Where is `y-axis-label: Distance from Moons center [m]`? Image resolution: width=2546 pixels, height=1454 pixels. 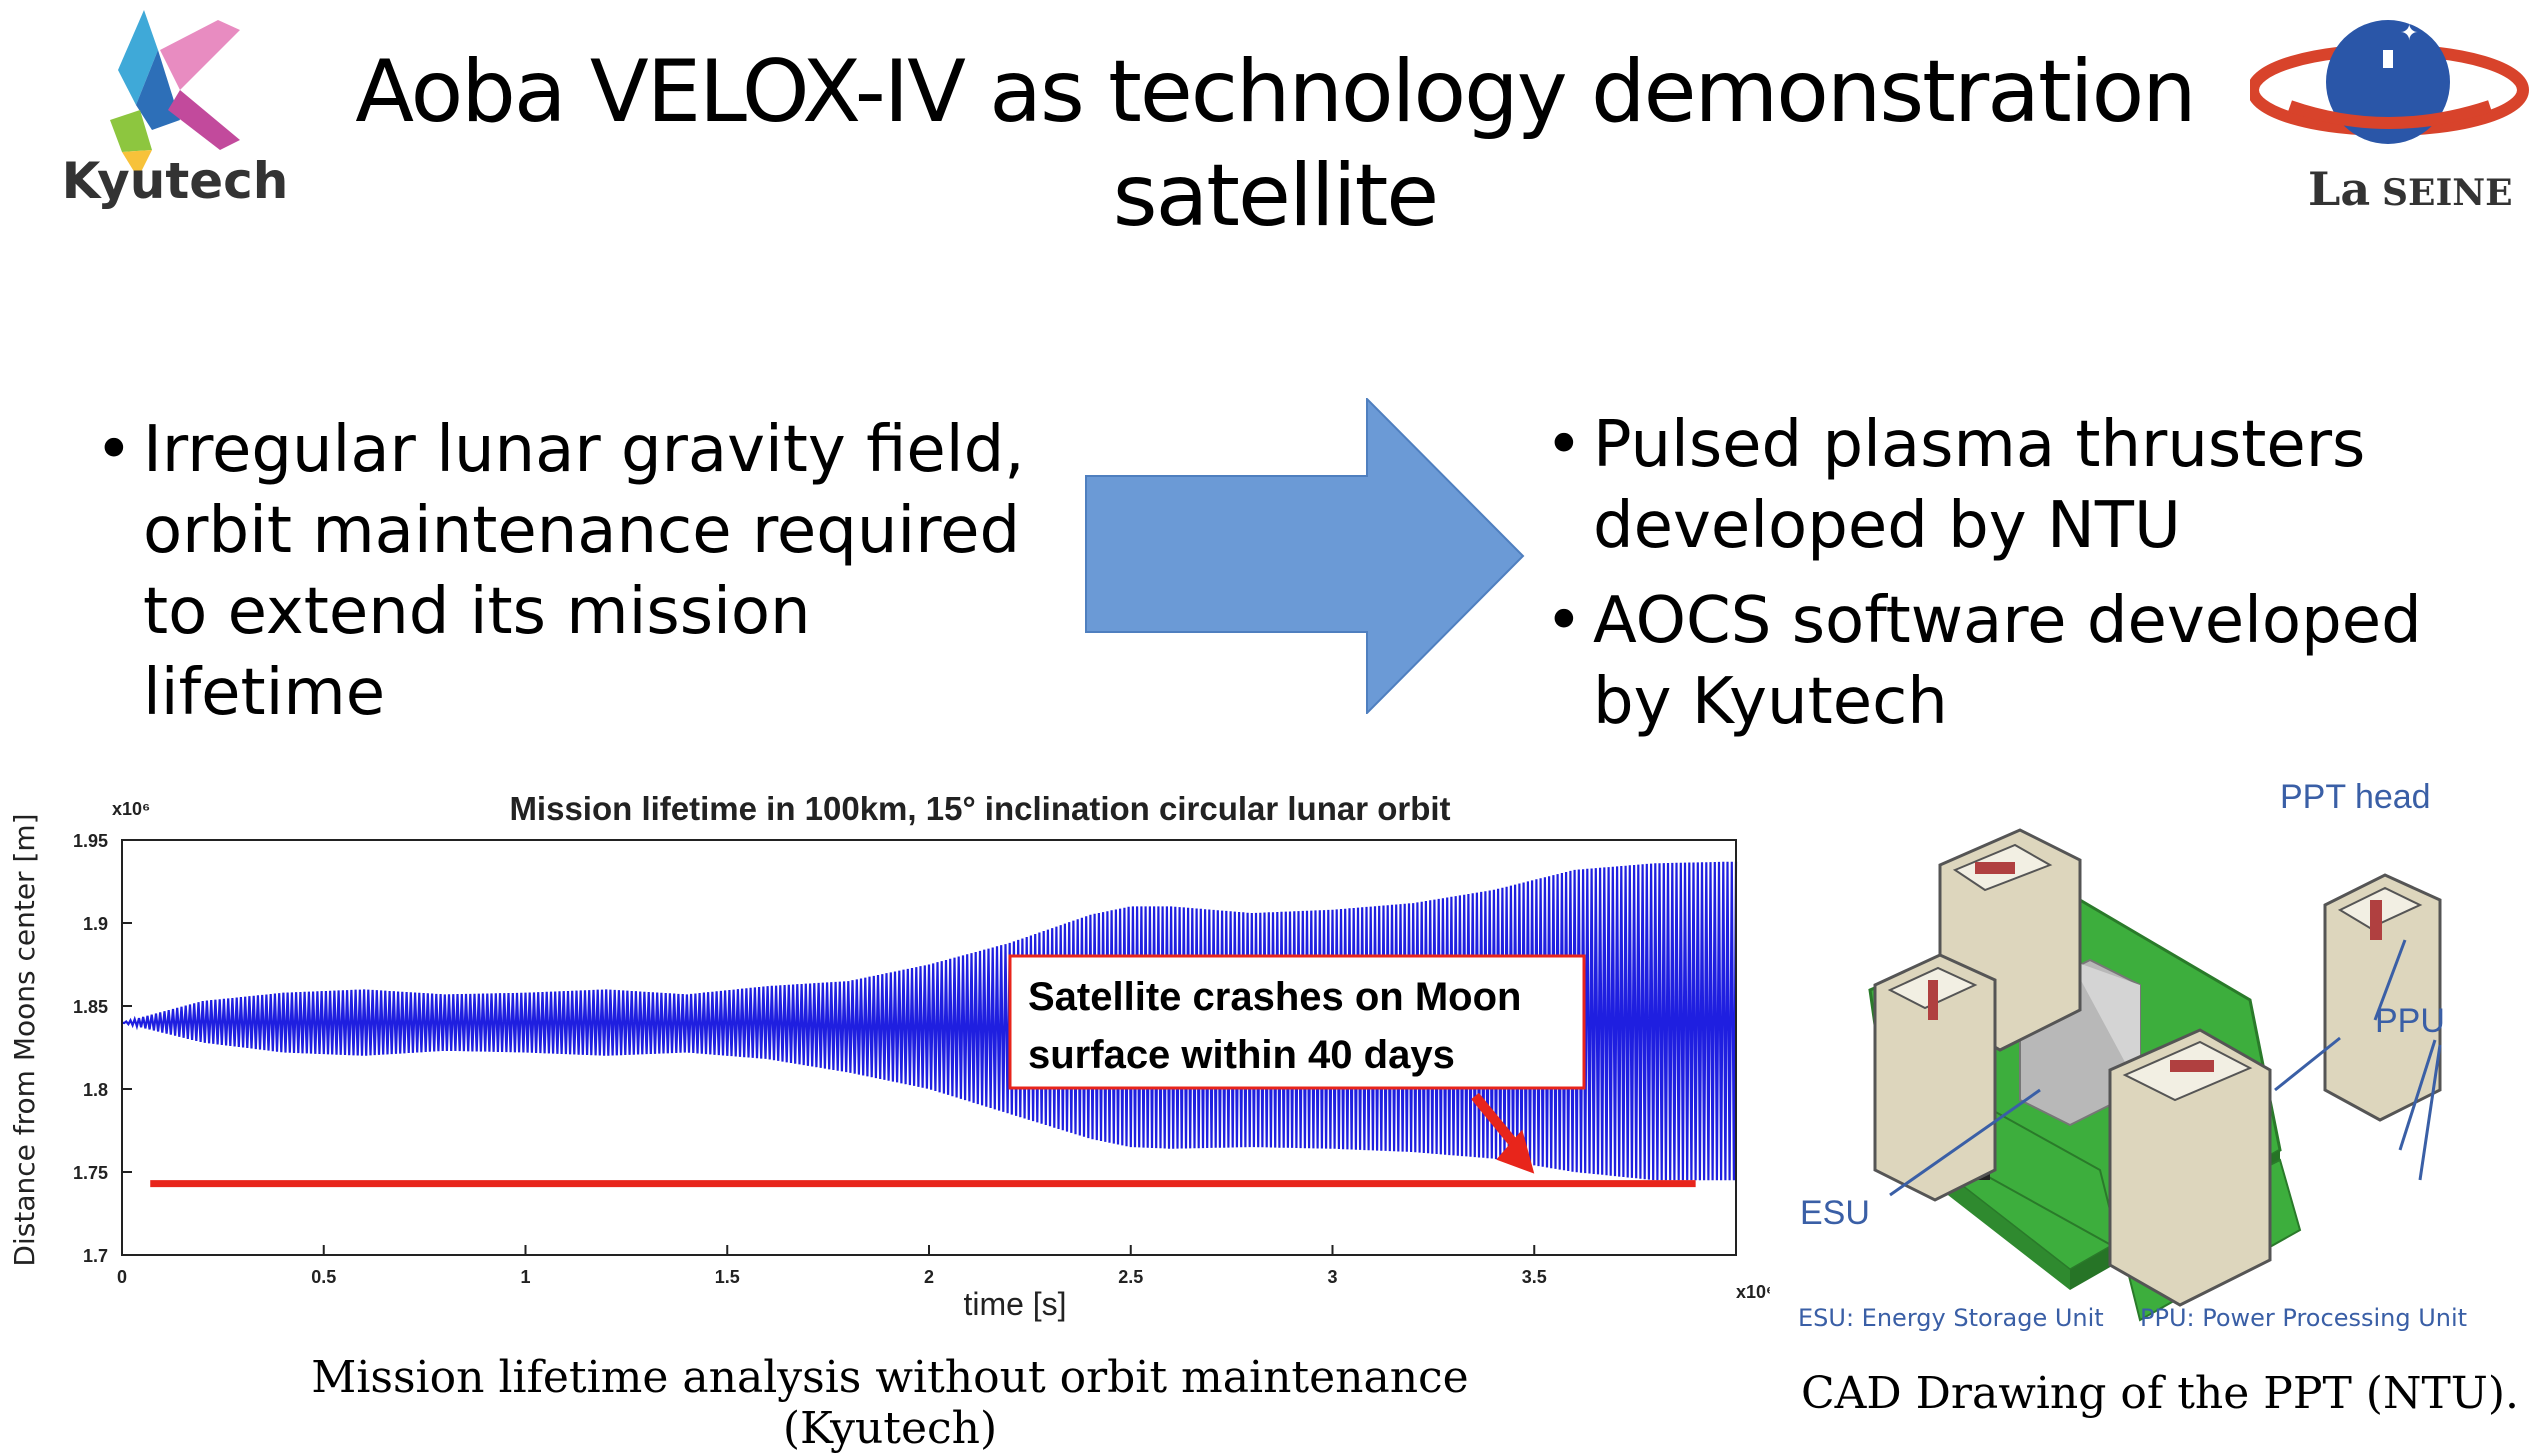 y-axis-label: Distance from Moons center [m] is located at coordinates (24, 1039).